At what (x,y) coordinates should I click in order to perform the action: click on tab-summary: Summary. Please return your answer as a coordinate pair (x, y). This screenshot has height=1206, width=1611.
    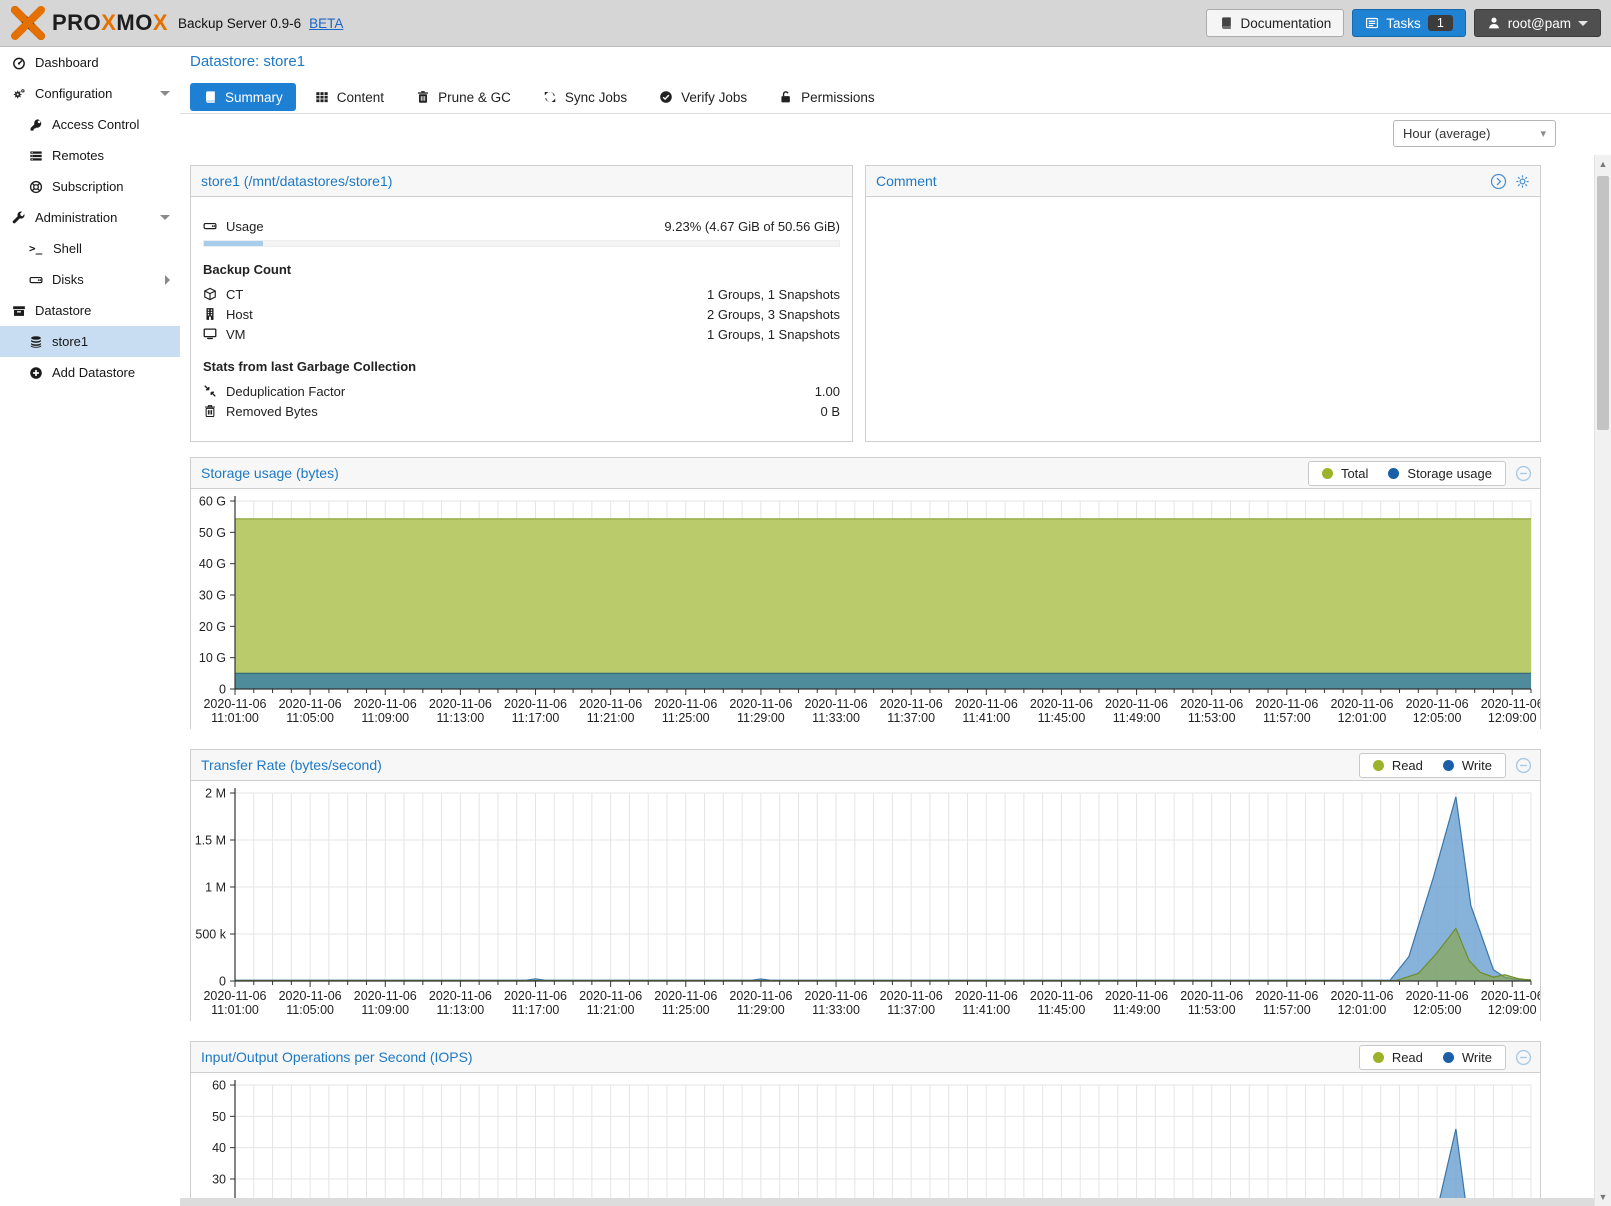
    Looking at the image, I should click on (243, 97).